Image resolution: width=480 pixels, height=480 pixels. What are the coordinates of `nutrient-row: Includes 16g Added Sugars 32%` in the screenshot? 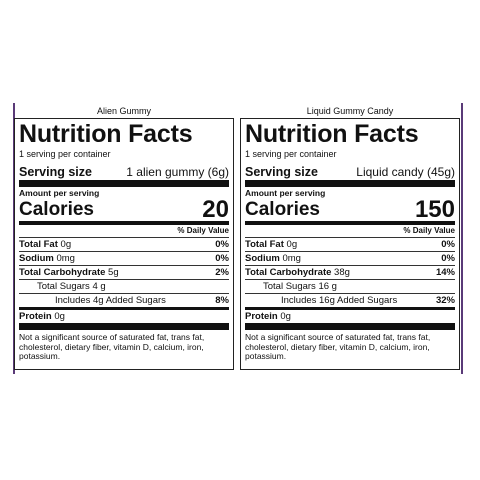 It's located at (350, 300).